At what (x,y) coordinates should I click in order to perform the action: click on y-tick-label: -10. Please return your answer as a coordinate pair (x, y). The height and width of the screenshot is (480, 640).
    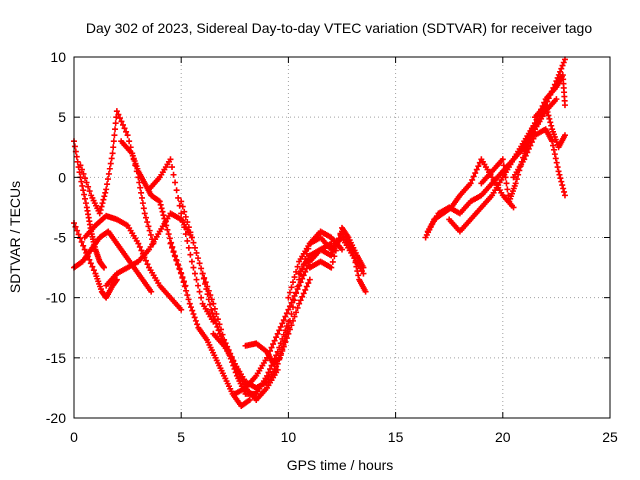
    Looking at the image, I should click on (56, 298).